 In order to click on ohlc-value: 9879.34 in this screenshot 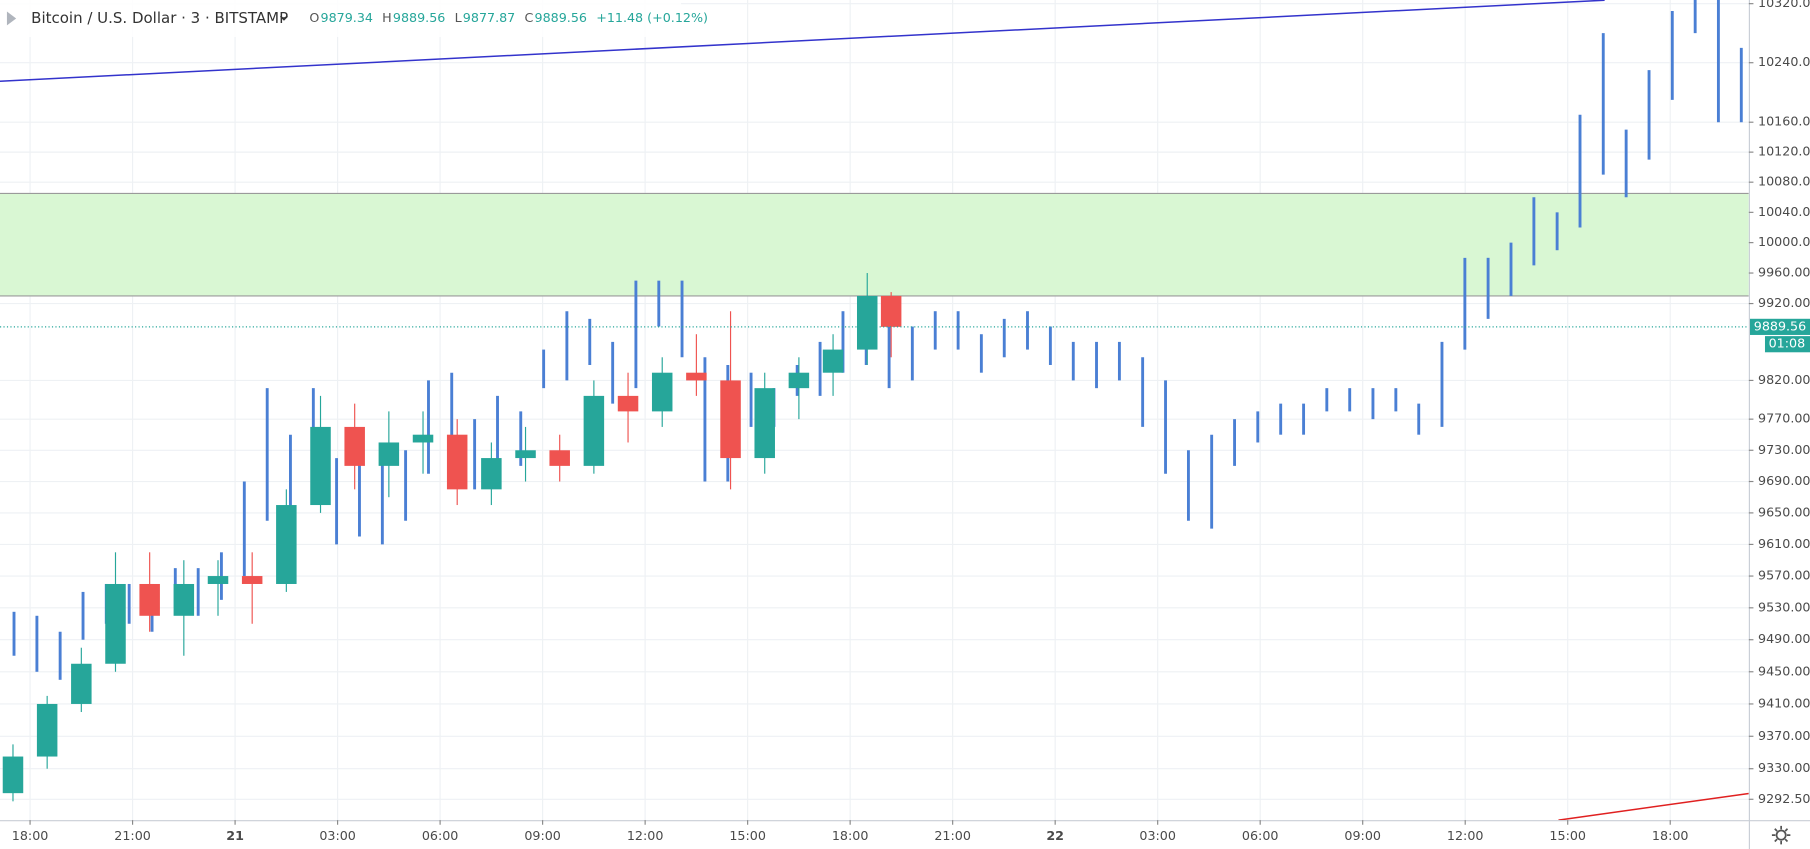, I will do `click(347, 17)`.